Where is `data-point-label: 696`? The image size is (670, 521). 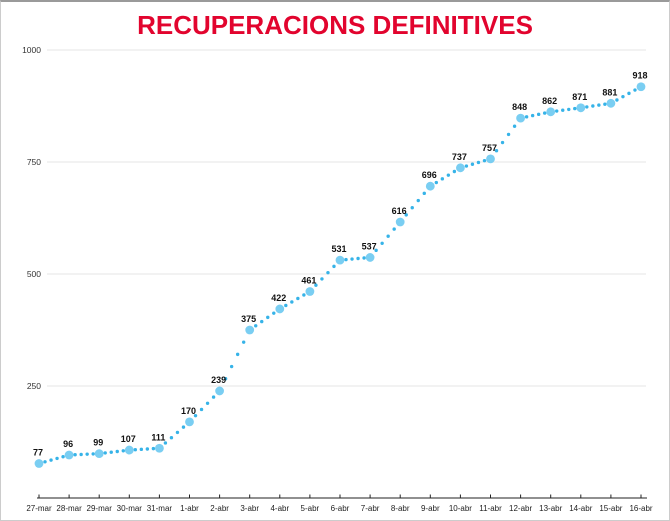
data-point-label: 696 is located at coordinates (429, 175).